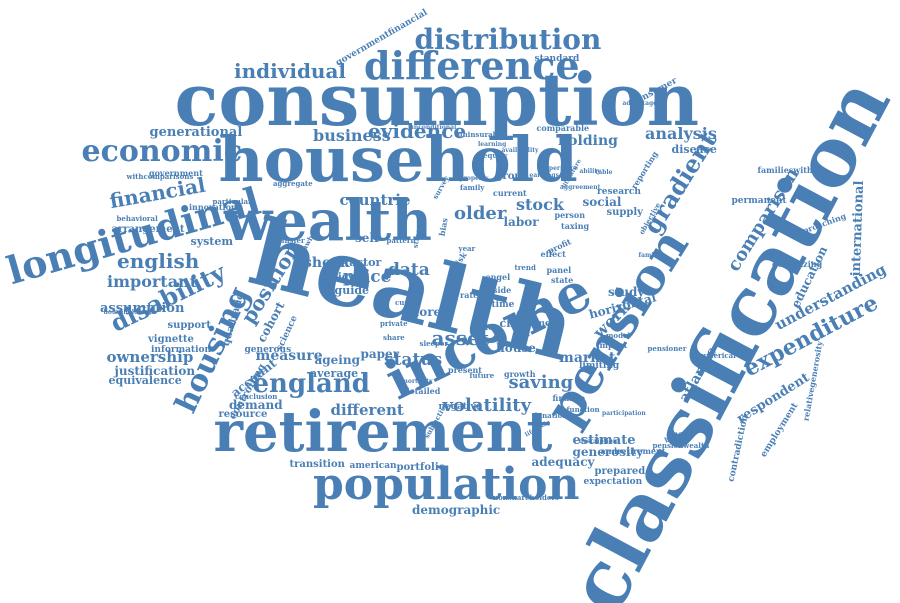  Describe the element at coordinates (563, 462) in the screenshot. I see `cloud-word-adequacy: adequacy` at that location.